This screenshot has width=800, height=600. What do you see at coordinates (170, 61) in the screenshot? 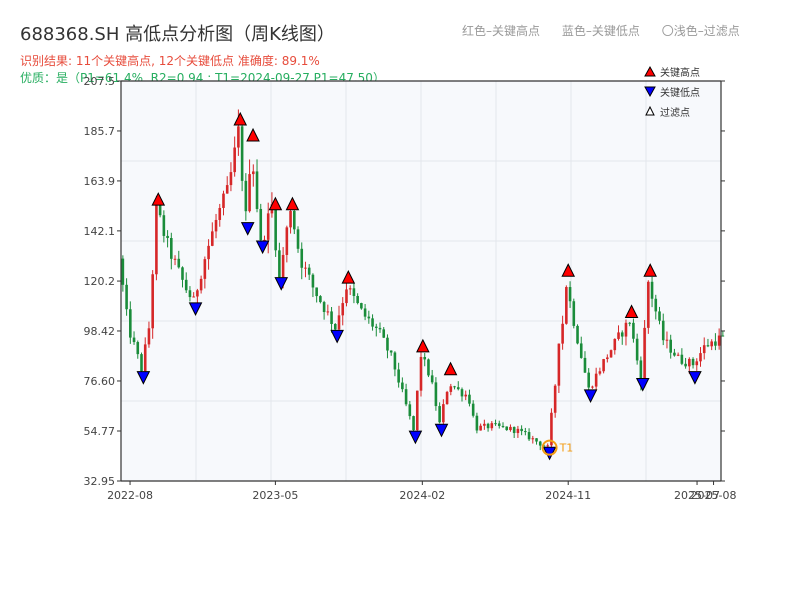
I see `status-line: 识别结果: 11个关键高点, 12个关键低点 准确度: 89.1%` at bounding box center [170, 61].